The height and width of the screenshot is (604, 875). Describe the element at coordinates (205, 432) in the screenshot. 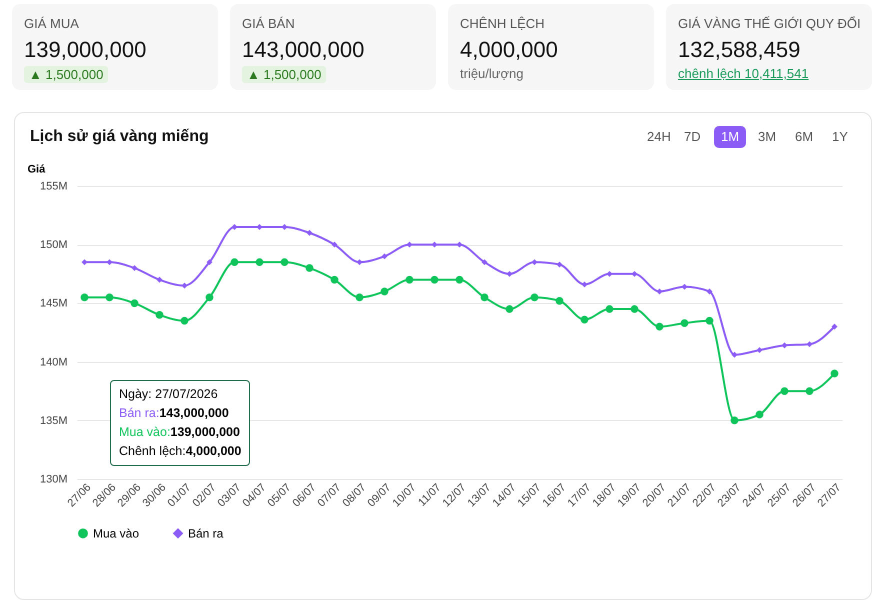

I see `annotation: 139,000,000` at that location.